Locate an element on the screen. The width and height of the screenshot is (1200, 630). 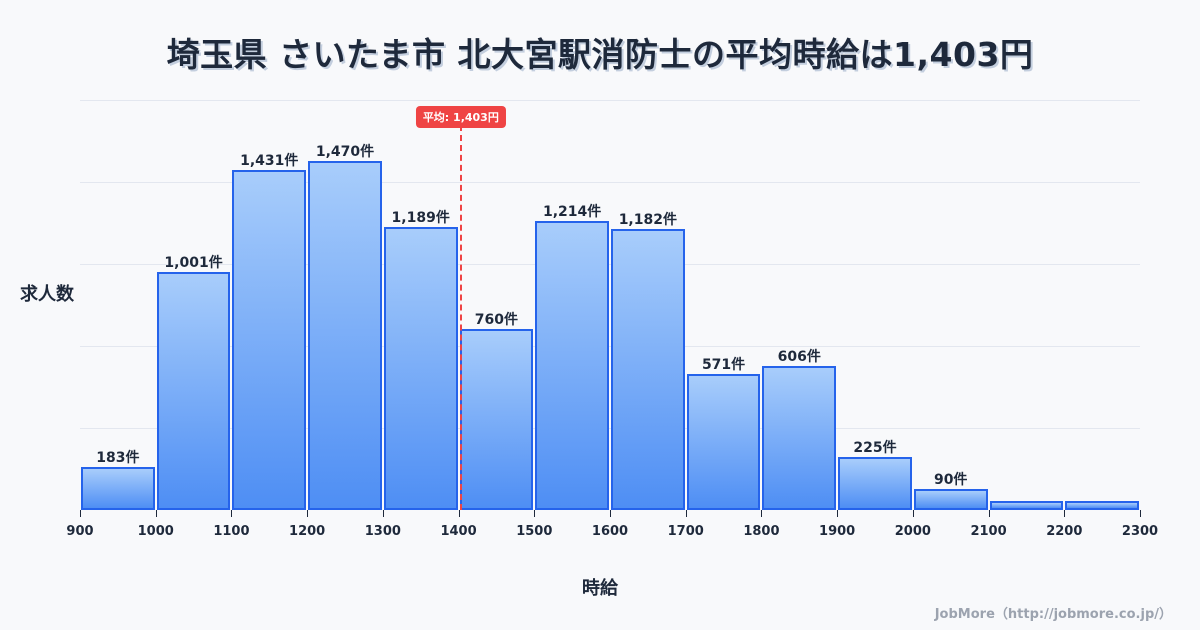
average-badge: 平均: 1,403円 is located at coordinates (460, 117).